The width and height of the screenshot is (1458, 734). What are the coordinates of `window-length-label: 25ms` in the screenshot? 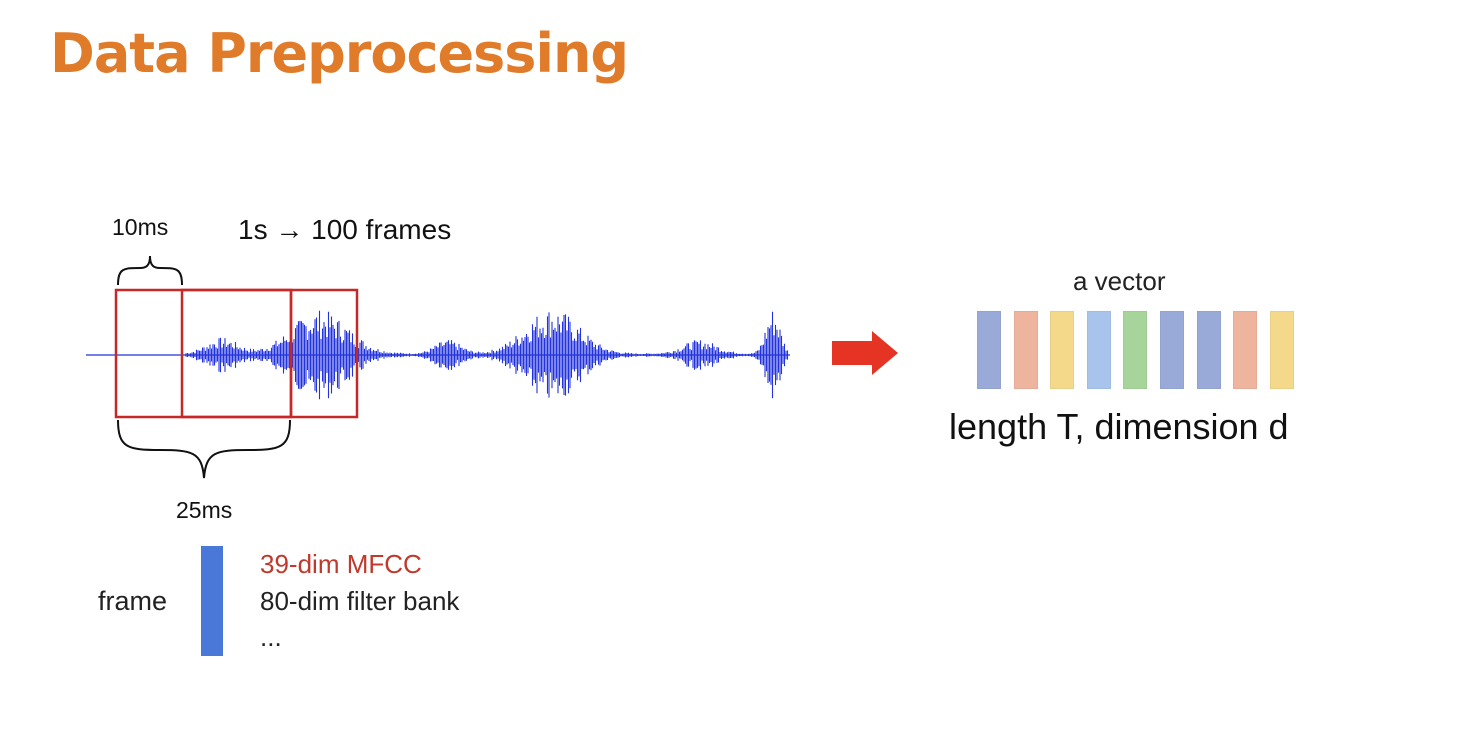 It's located at (204, 510).